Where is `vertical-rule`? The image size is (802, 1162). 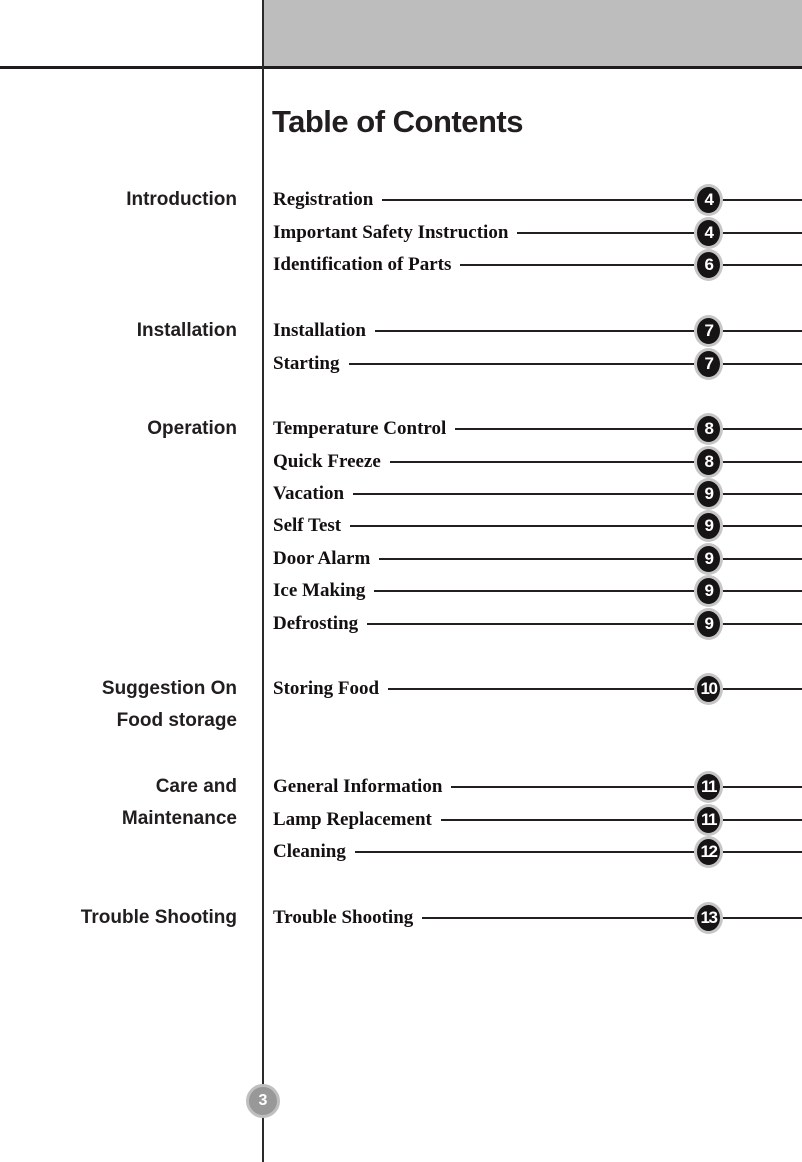 vertical-rule is located at coordinates (263, 581).